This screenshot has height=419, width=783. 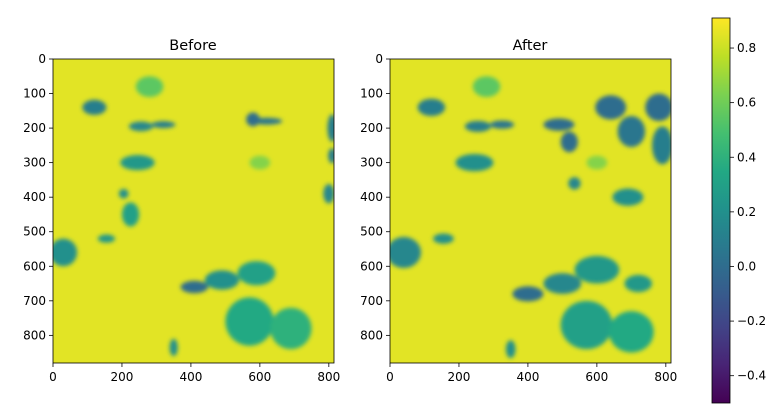 I want to click on before-x-axis: 0 200 400 600 800, so click(x=194, y=373).